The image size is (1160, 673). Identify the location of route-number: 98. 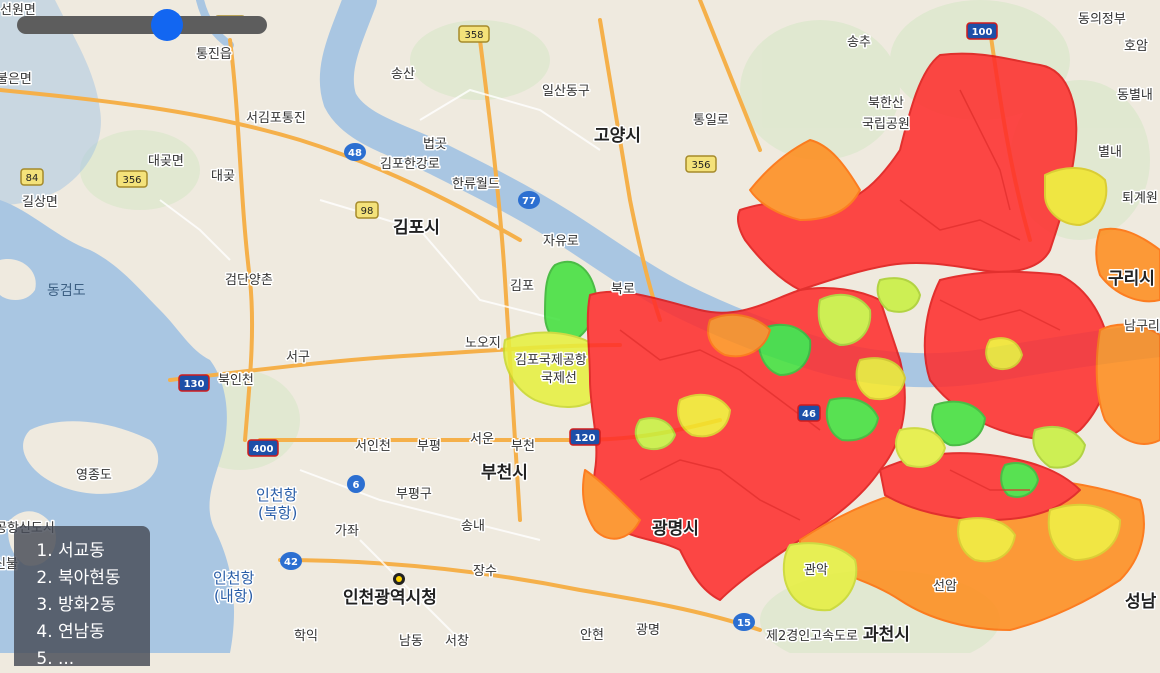
(367, 211).